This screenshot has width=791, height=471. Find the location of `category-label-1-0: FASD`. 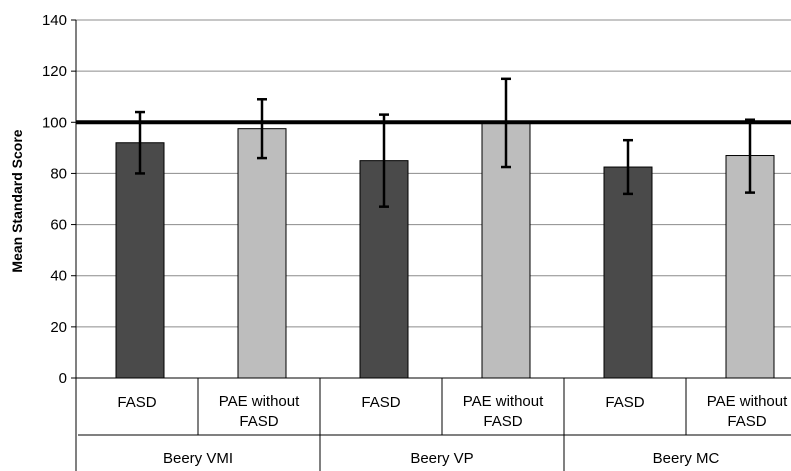

category-label-1-0: FASD is located at coordinates (380, 402).